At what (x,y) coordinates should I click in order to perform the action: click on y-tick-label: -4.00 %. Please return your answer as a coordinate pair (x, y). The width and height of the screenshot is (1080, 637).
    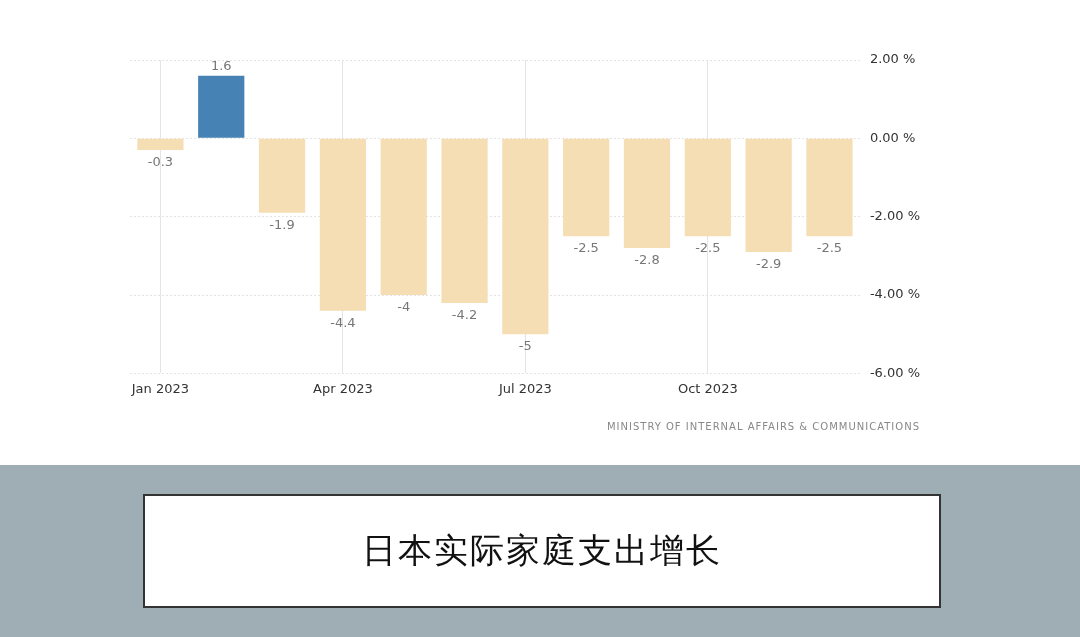
    Looking at the image, I should click on (894, 294).